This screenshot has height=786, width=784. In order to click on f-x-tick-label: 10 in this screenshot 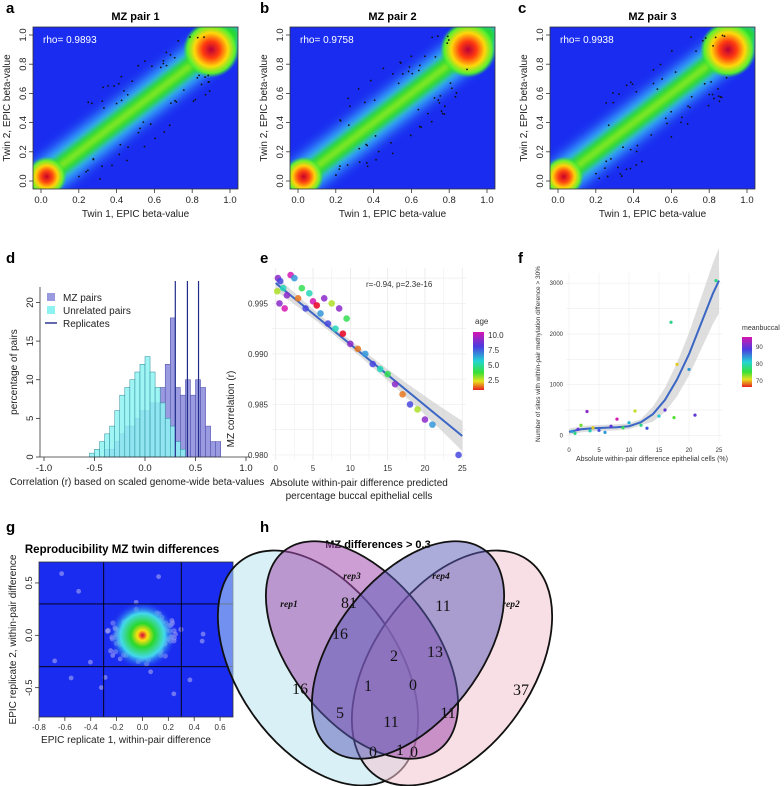, I will do `click(629, 451)`.